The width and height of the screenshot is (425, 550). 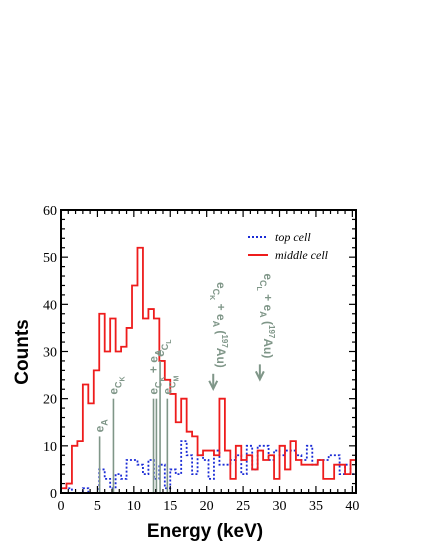 I want to click on y-tick-label: 60, so click(x=50, y=211).